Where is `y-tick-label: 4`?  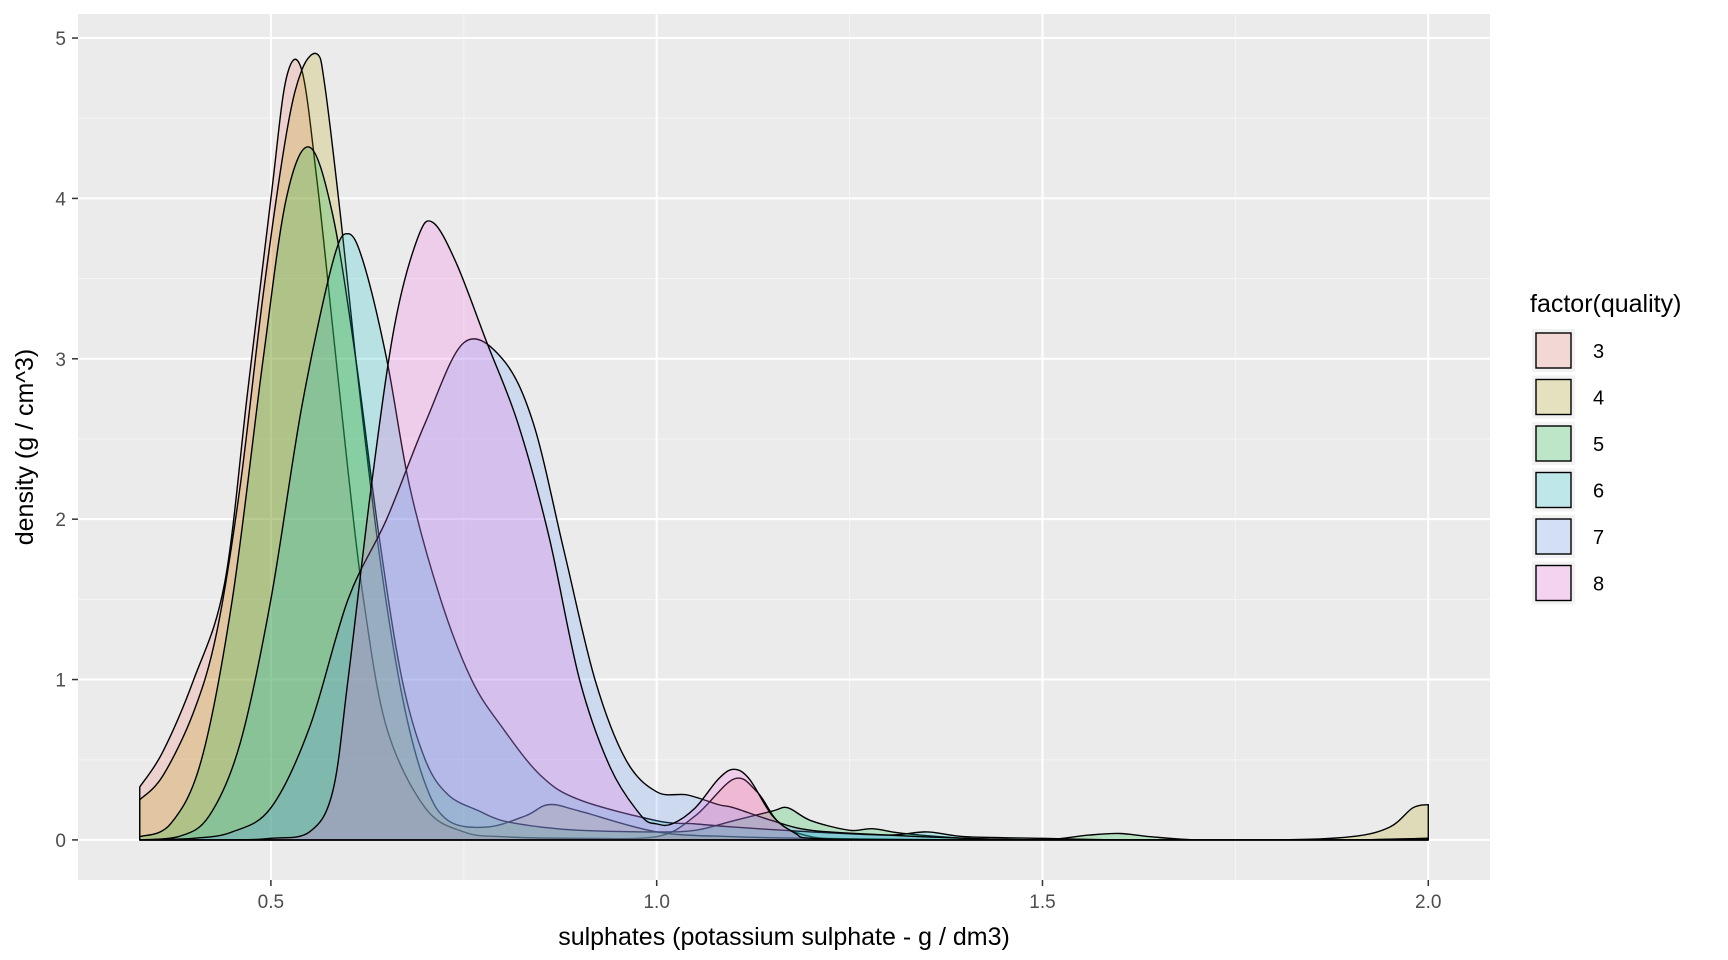
y-tick-label: 4 is located at coordinates (60, 199).